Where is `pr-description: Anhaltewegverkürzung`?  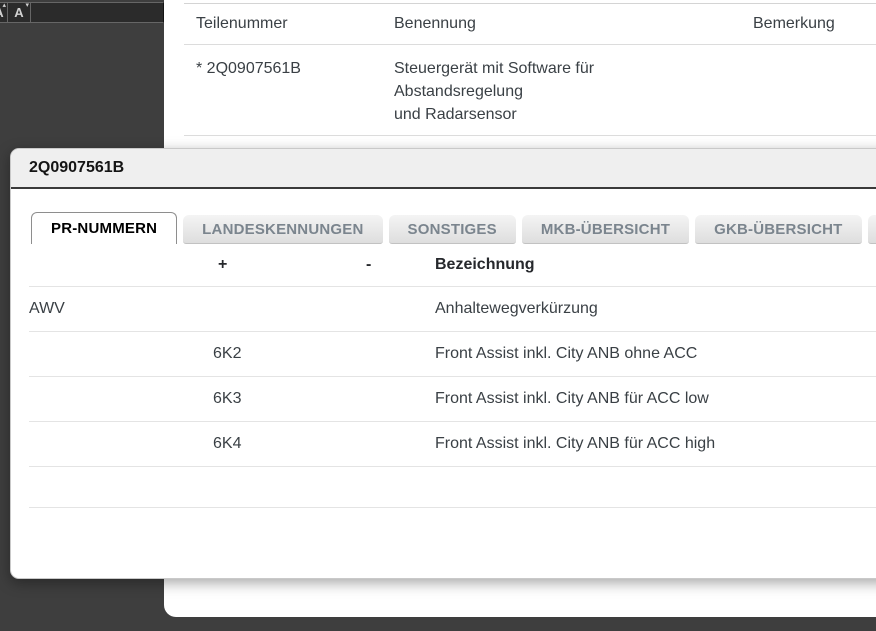
pr-description: Anhaltewegverkürzung is located at coordinates (516, 308).